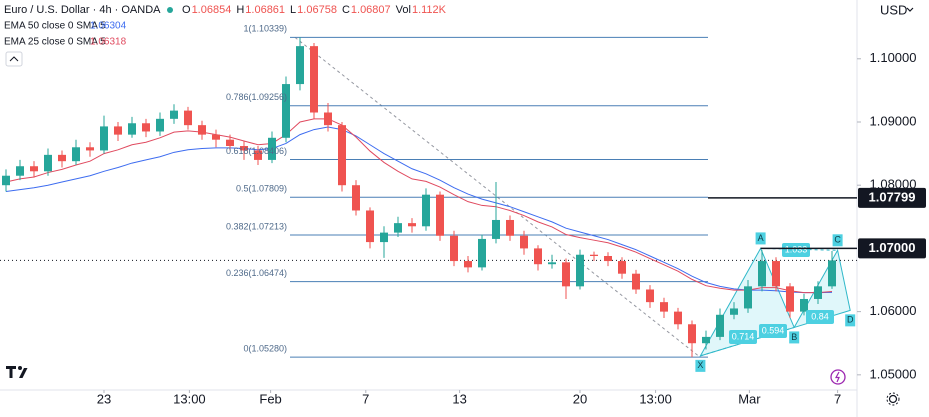 This screenshot has height=417, width=929. What do you see at coordinates (910, 9) in the screenshot?
I see `currency-dropdown` at bounding box center [910, 9].